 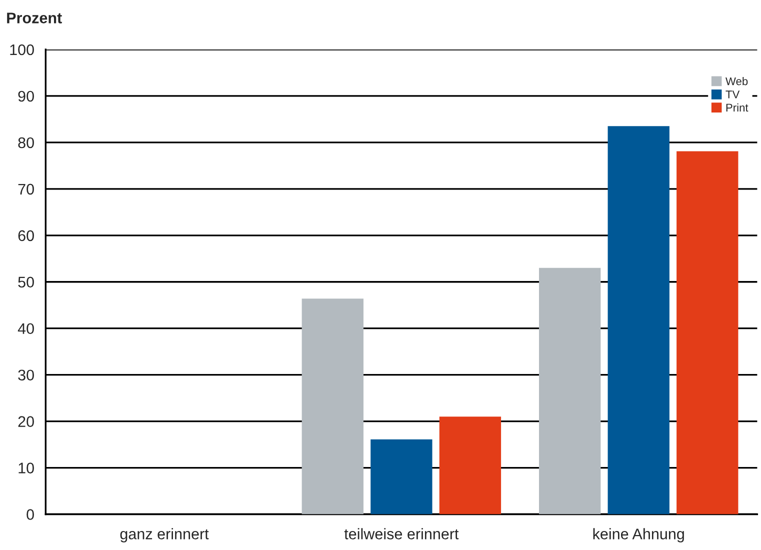 I want to click on y-tick-label: 40, so click(x=26, y=328).